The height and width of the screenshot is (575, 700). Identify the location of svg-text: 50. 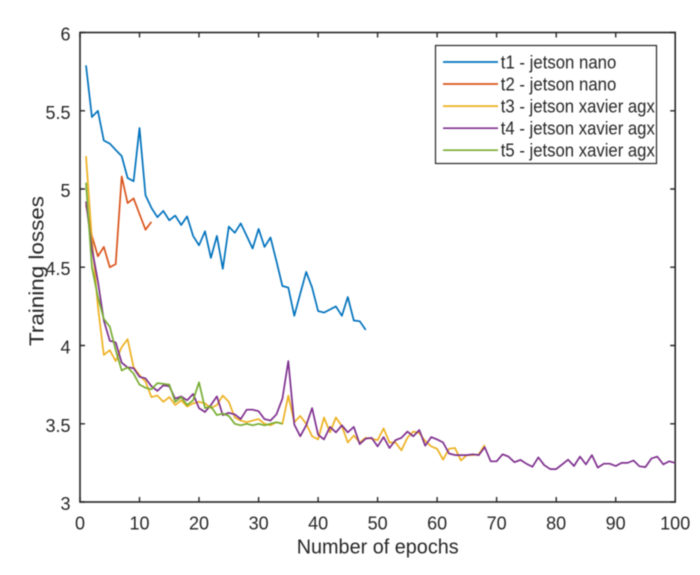
(378, 524).